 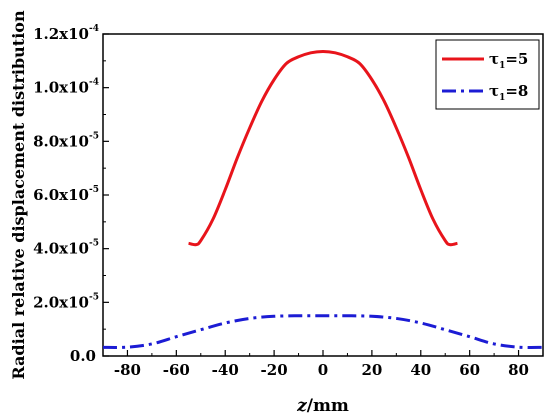 I want to click on legend-label-series-2: τ1=8, so click(x=508, y=92).